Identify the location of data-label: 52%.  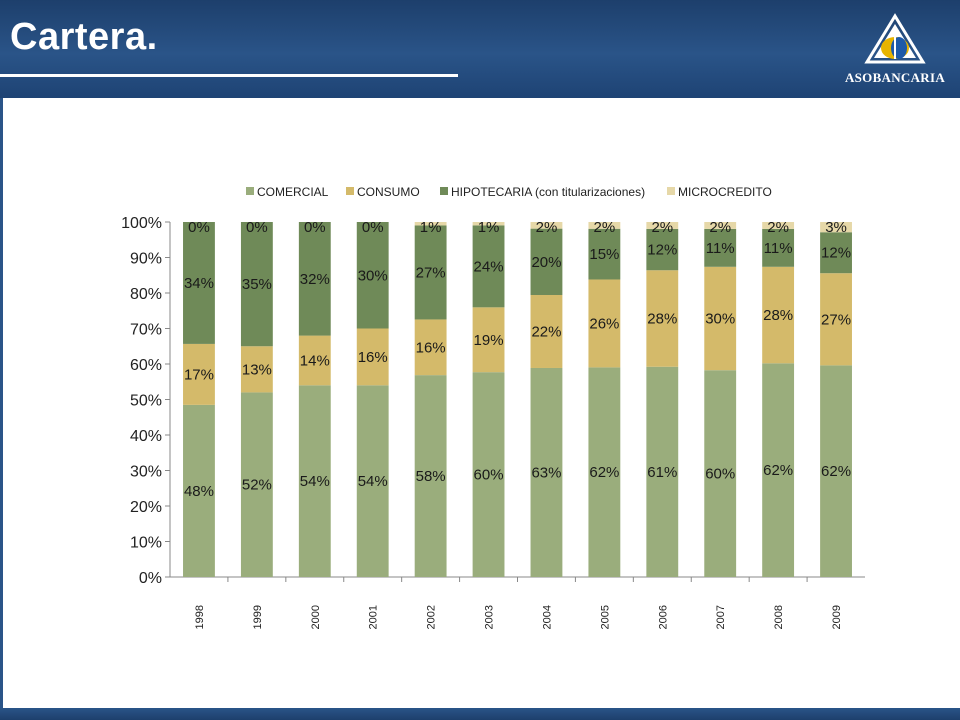
(257, 485).